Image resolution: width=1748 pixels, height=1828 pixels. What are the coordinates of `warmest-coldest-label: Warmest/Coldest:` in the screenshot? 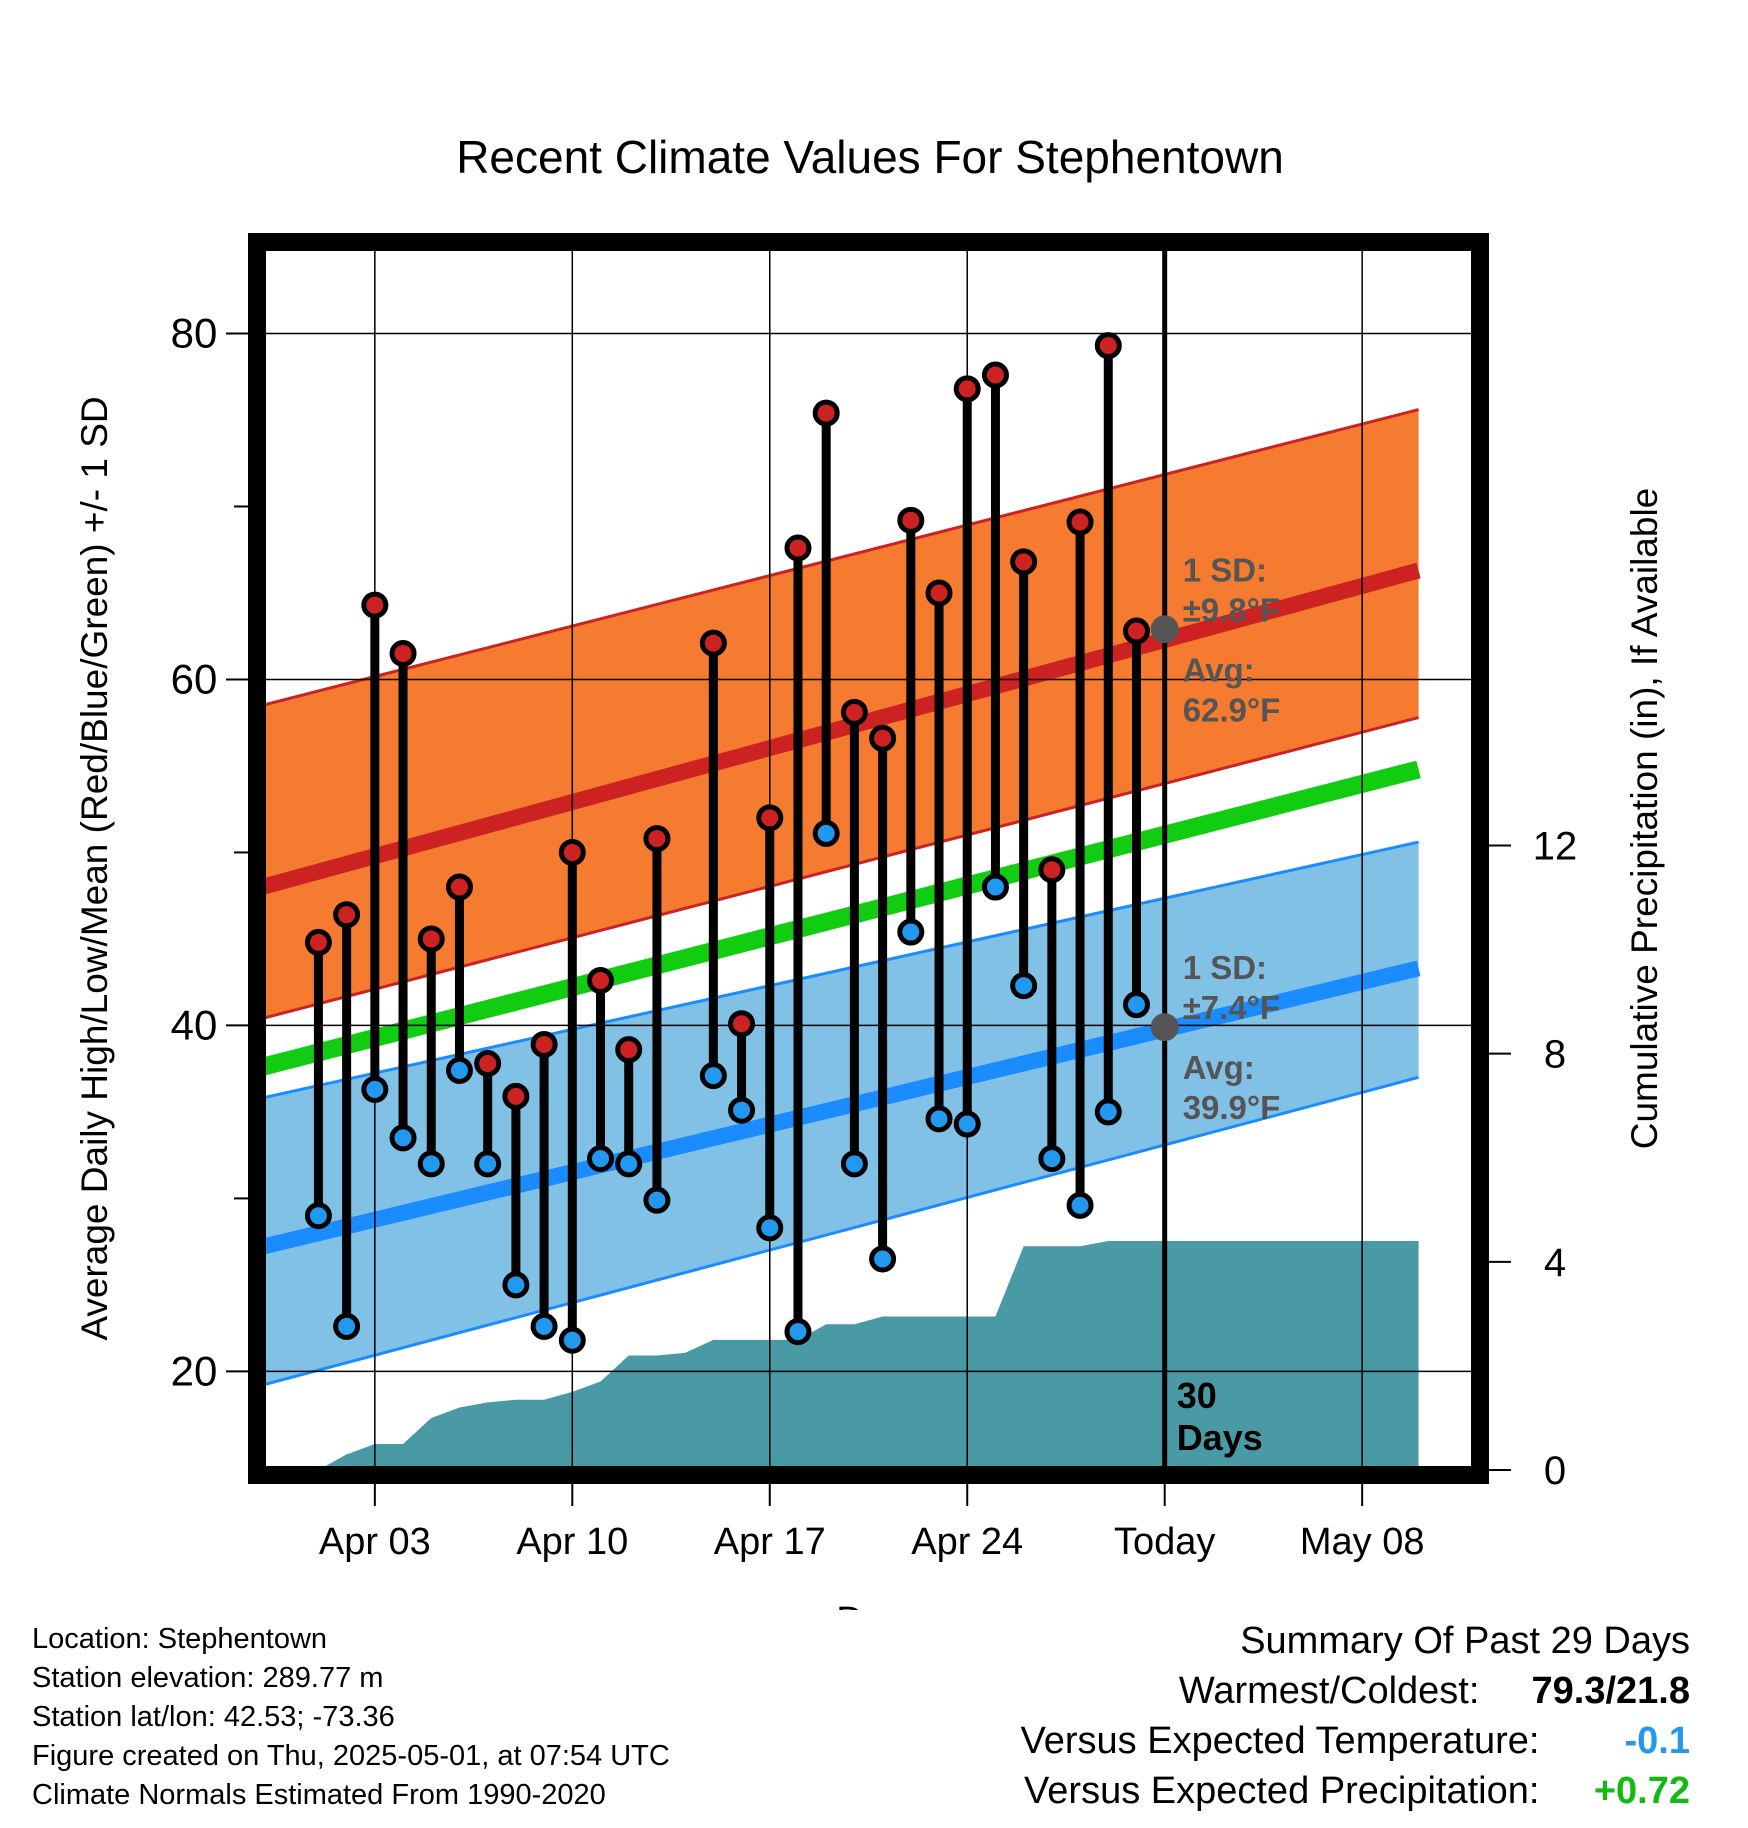 It's located at (1329, 1691).